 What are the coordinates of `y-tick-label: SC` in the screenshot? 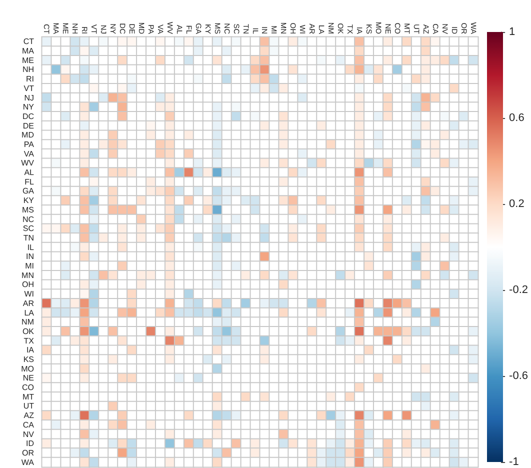 It's located at (28, 229).